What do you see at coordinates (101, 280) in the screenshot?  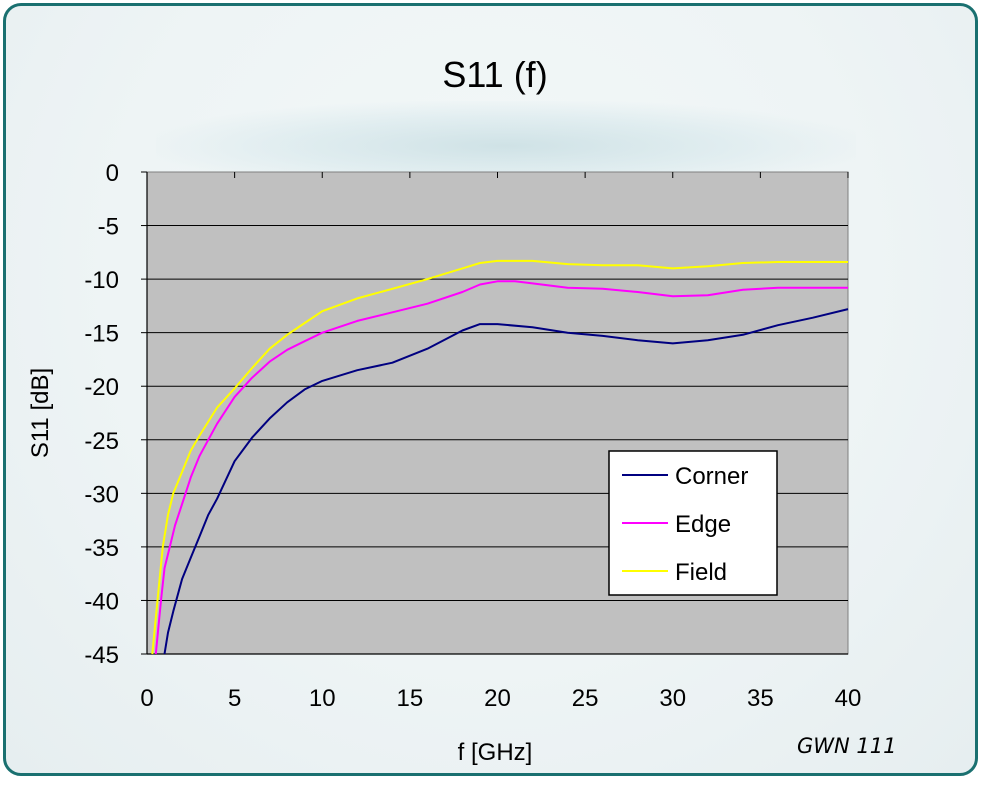 I see `y-tick-label: -10` at bounding box center [101, 280].